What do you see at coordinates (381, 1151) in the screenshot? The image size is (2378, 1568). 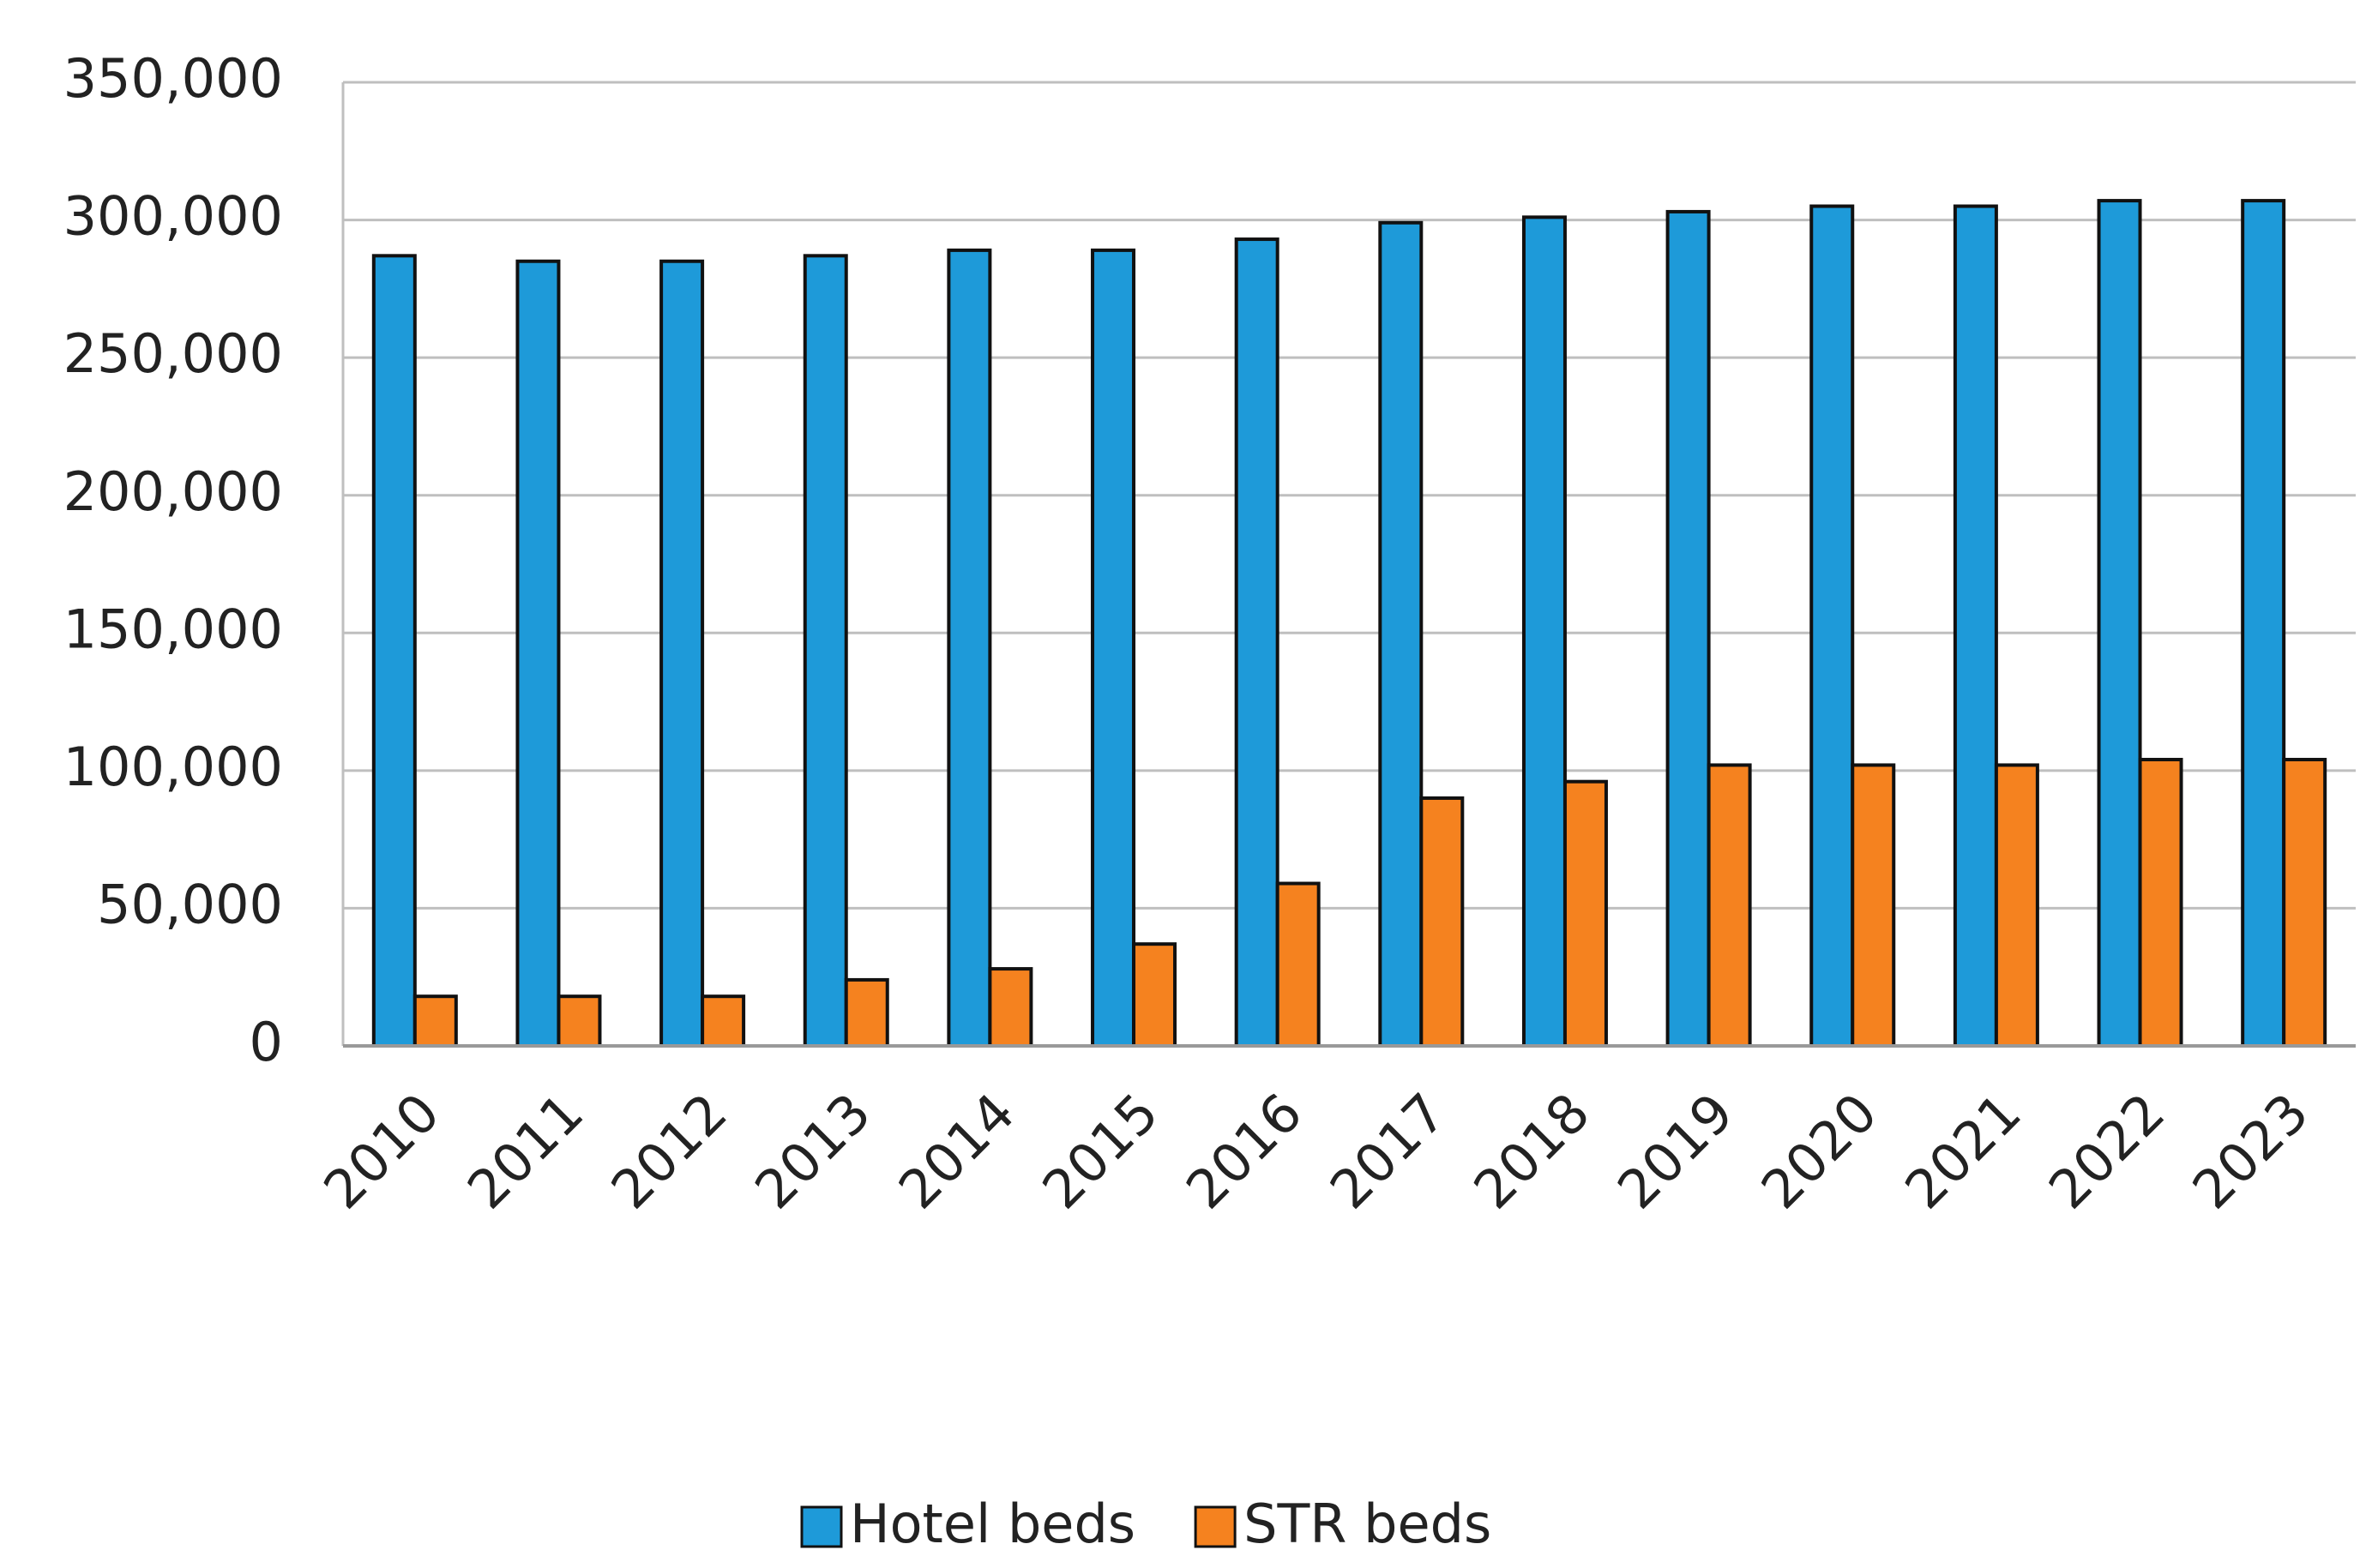 I see `x-tick-label: 2010` at bounding box center [381, 1151].